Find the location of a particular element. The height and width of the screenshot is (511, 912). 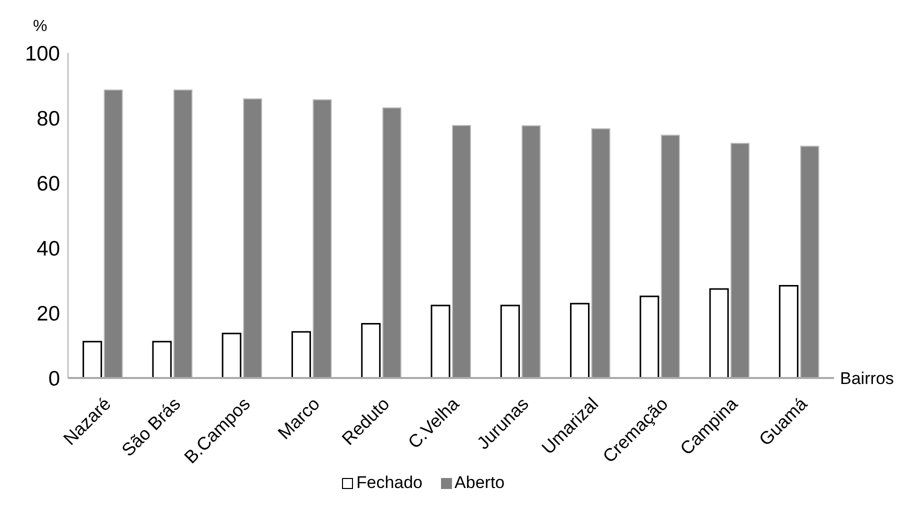

y-tick-label: 0 is located at coordinates (54, 378).